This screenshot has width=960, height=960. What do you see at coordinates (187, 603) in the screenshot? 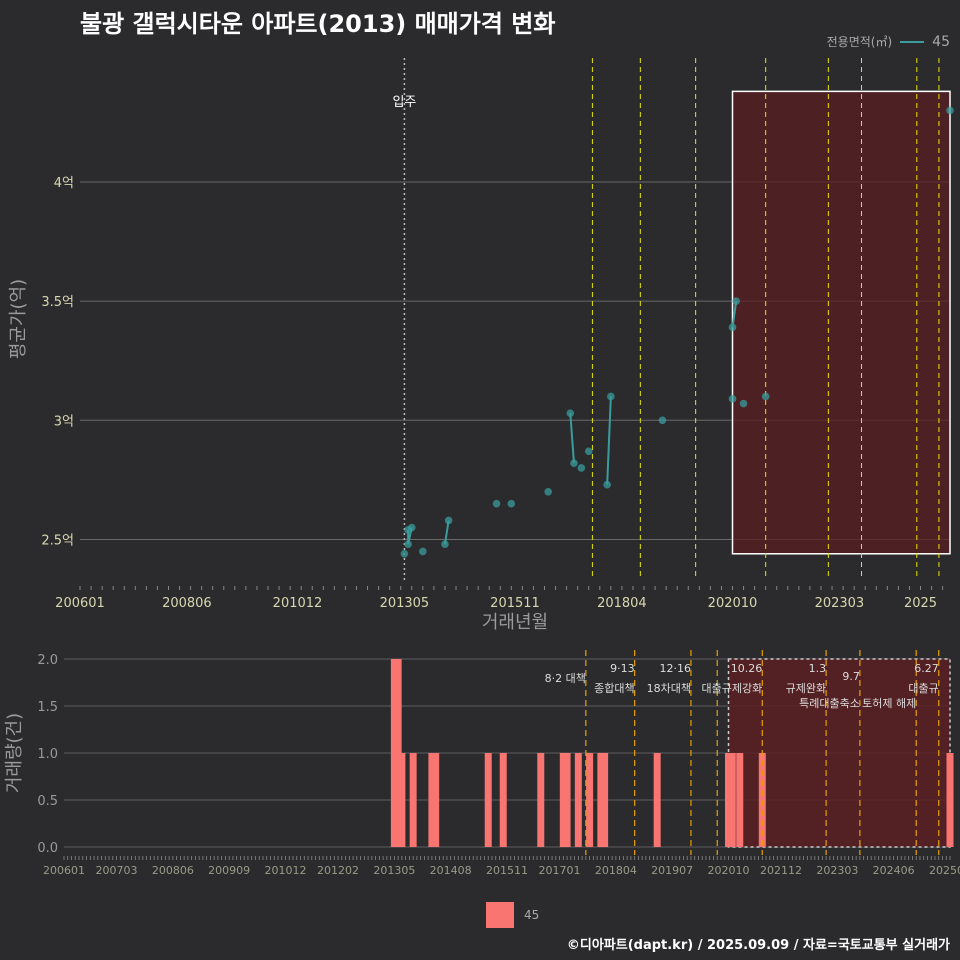
I see `x-tick-label: 200806` at bounding box center [187, 603].